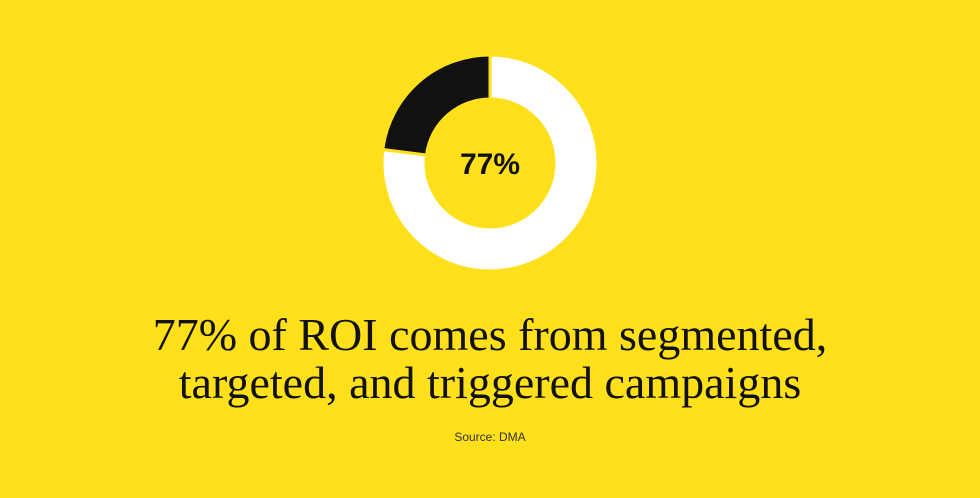  I want to click on source: Source: DMA, so click(489, 437).